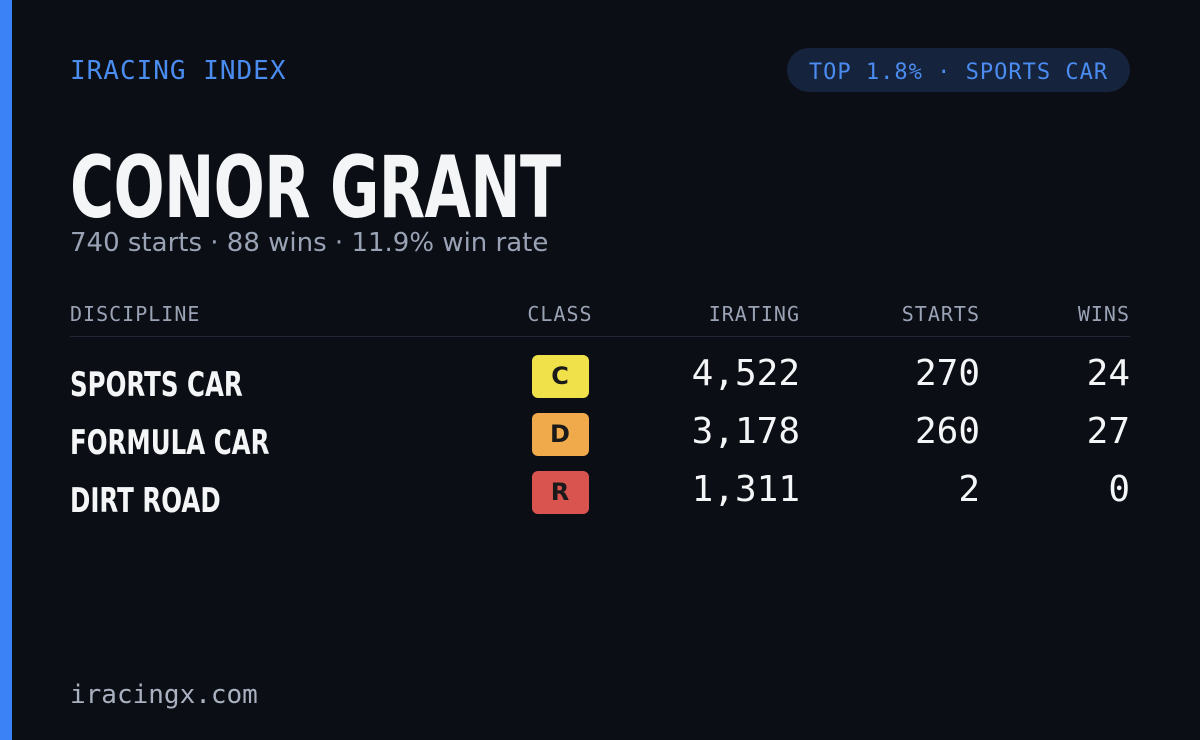 The image size is (1200, 740). What do you see at coordinates (145, 501) in the screenshot?
I see `discipline: DIRT ROAD` at bounding box center [145, 501].